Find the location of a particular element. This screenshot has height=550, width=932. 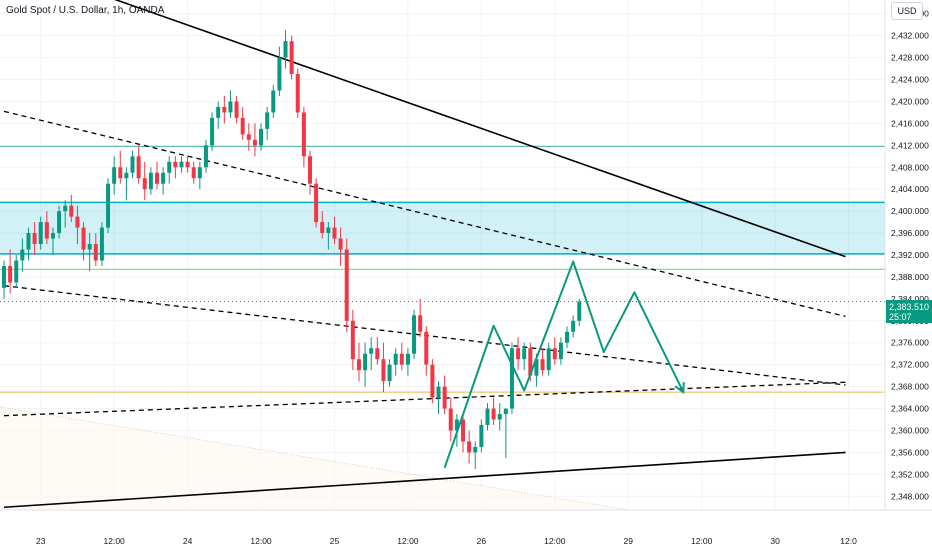

price-tick-label: 2,384.000 is located at coordinates (910, 299).